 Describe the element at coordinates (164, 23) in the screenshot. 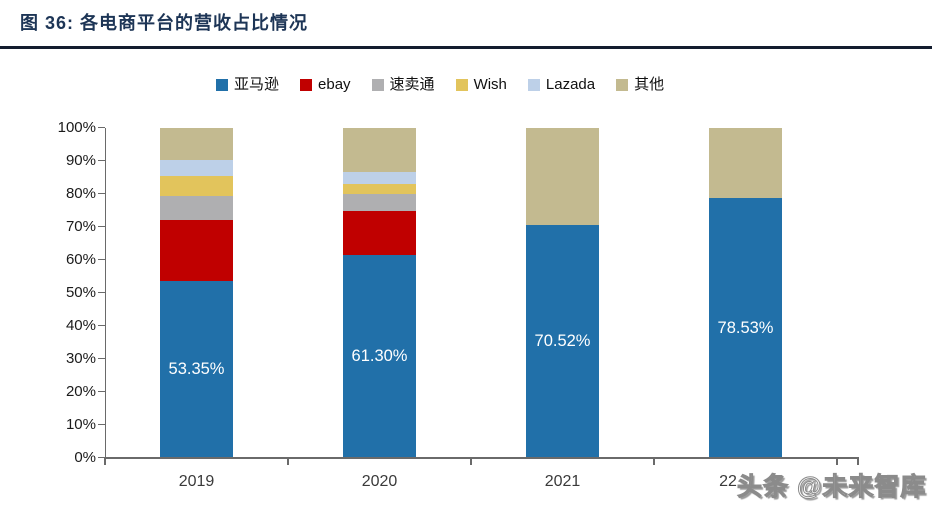

I see `figure-title: 图 36: 各电商平台的营收占比情况` at that location.